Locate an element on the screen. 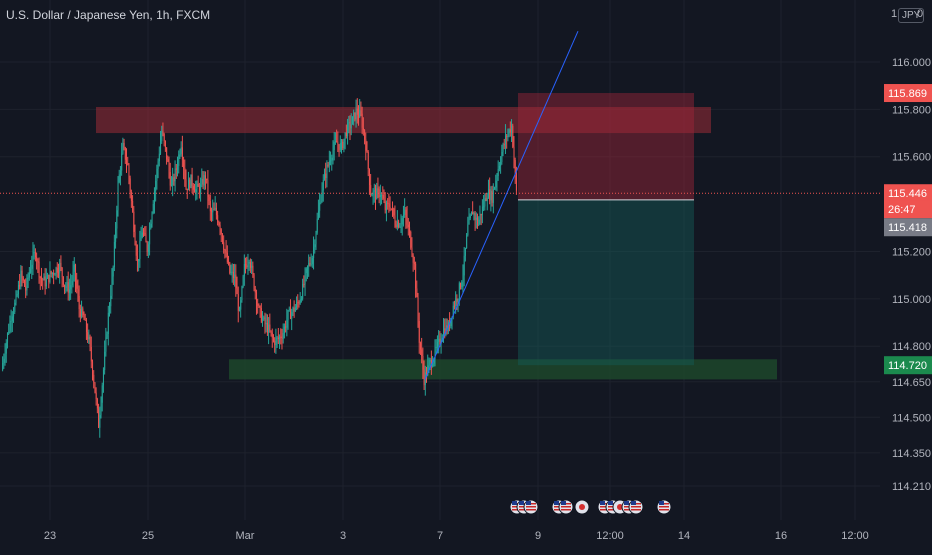  time-tick-label: 12:00 is located at coordinates (855, 536).